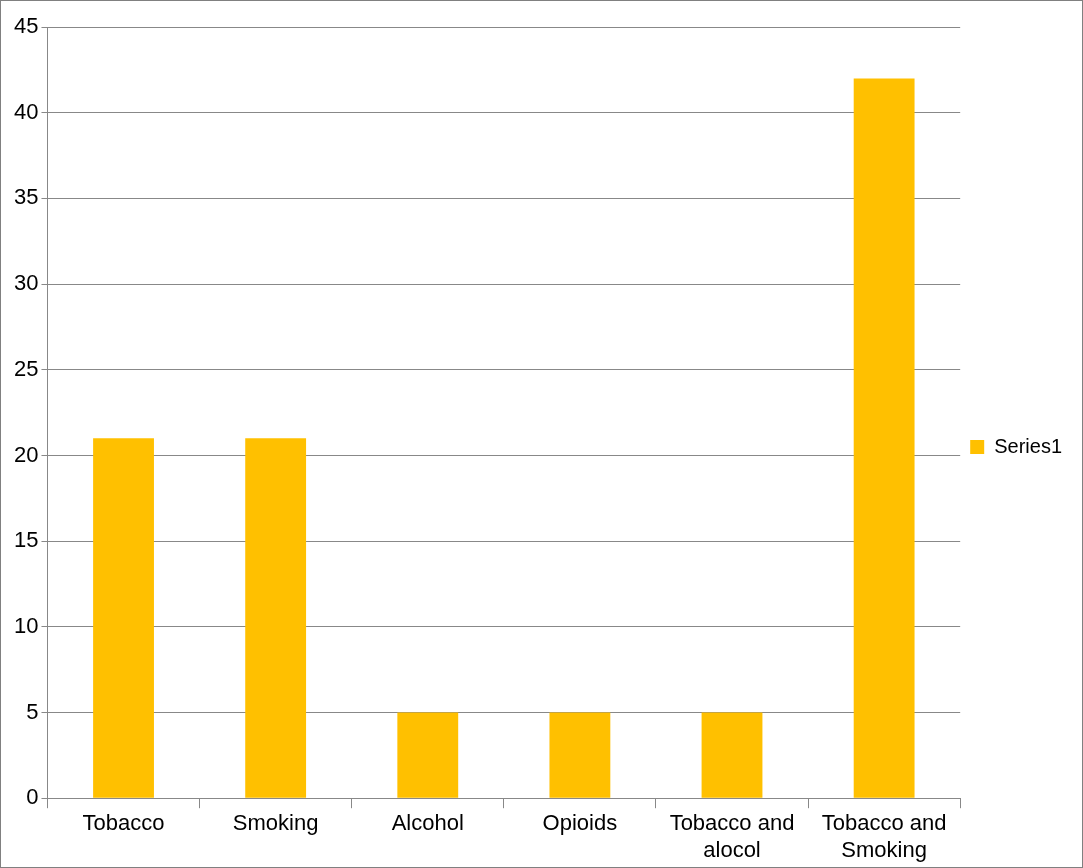  What do you see at coordinates (123, 823) in the screenshot?
I see `x-tick-label: Tobacco` at bounding box center [123, 823].